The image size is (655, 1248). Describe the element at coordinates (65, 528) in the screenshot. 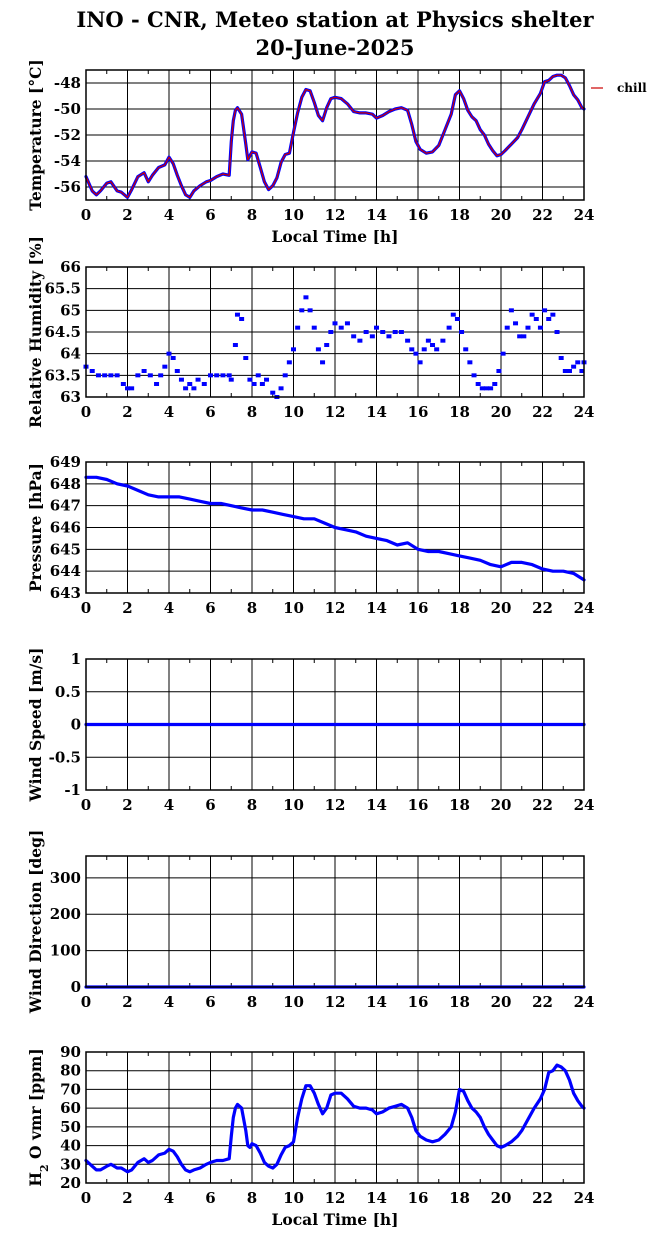

I see `y-tick-label: 646` at that location.